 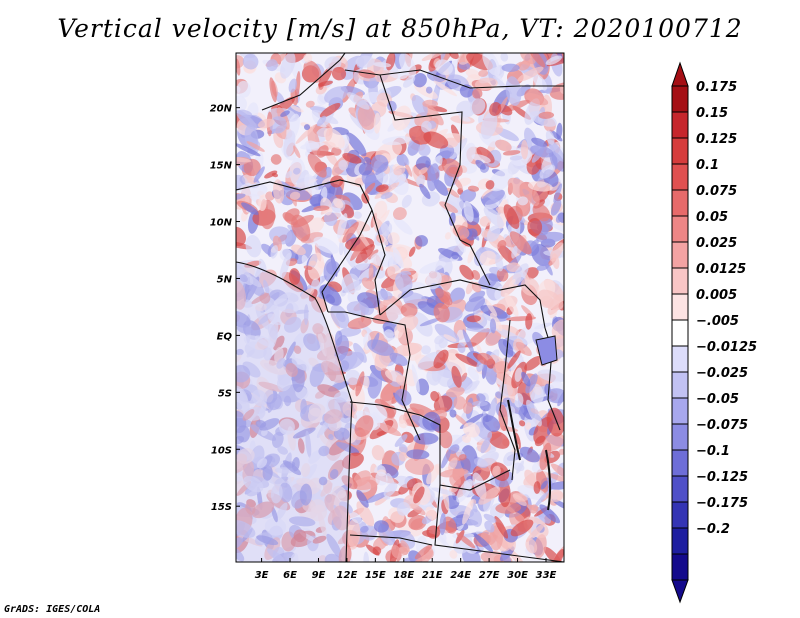 What do you see at coordinates (717, 399) in the screenshot?
I see `colorbar-label: −0.05` at bounding box center [717, 399].